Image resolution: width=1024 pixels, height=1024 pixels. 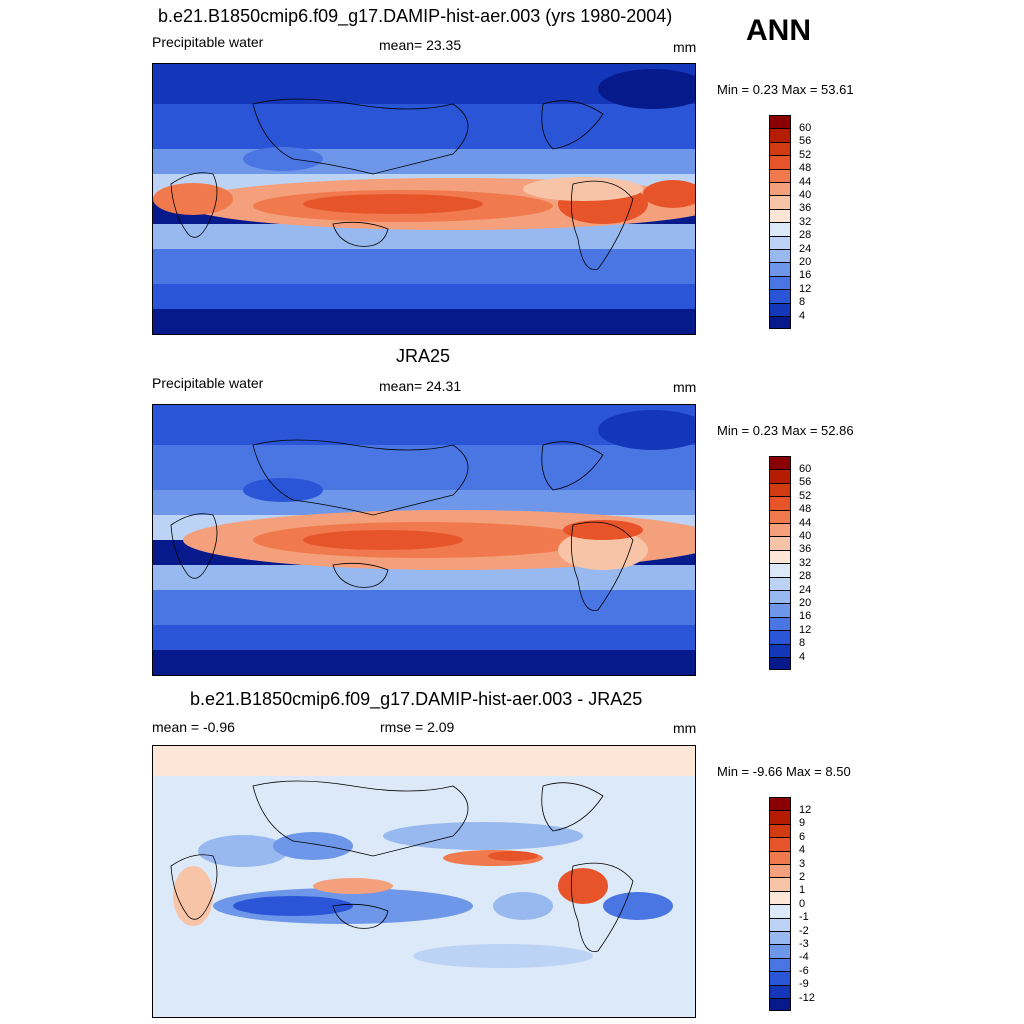 What do you see at coordinates (804, 944) in the screenshot?
I see `colorbar-label: -3` at bounding box center [804, 944].